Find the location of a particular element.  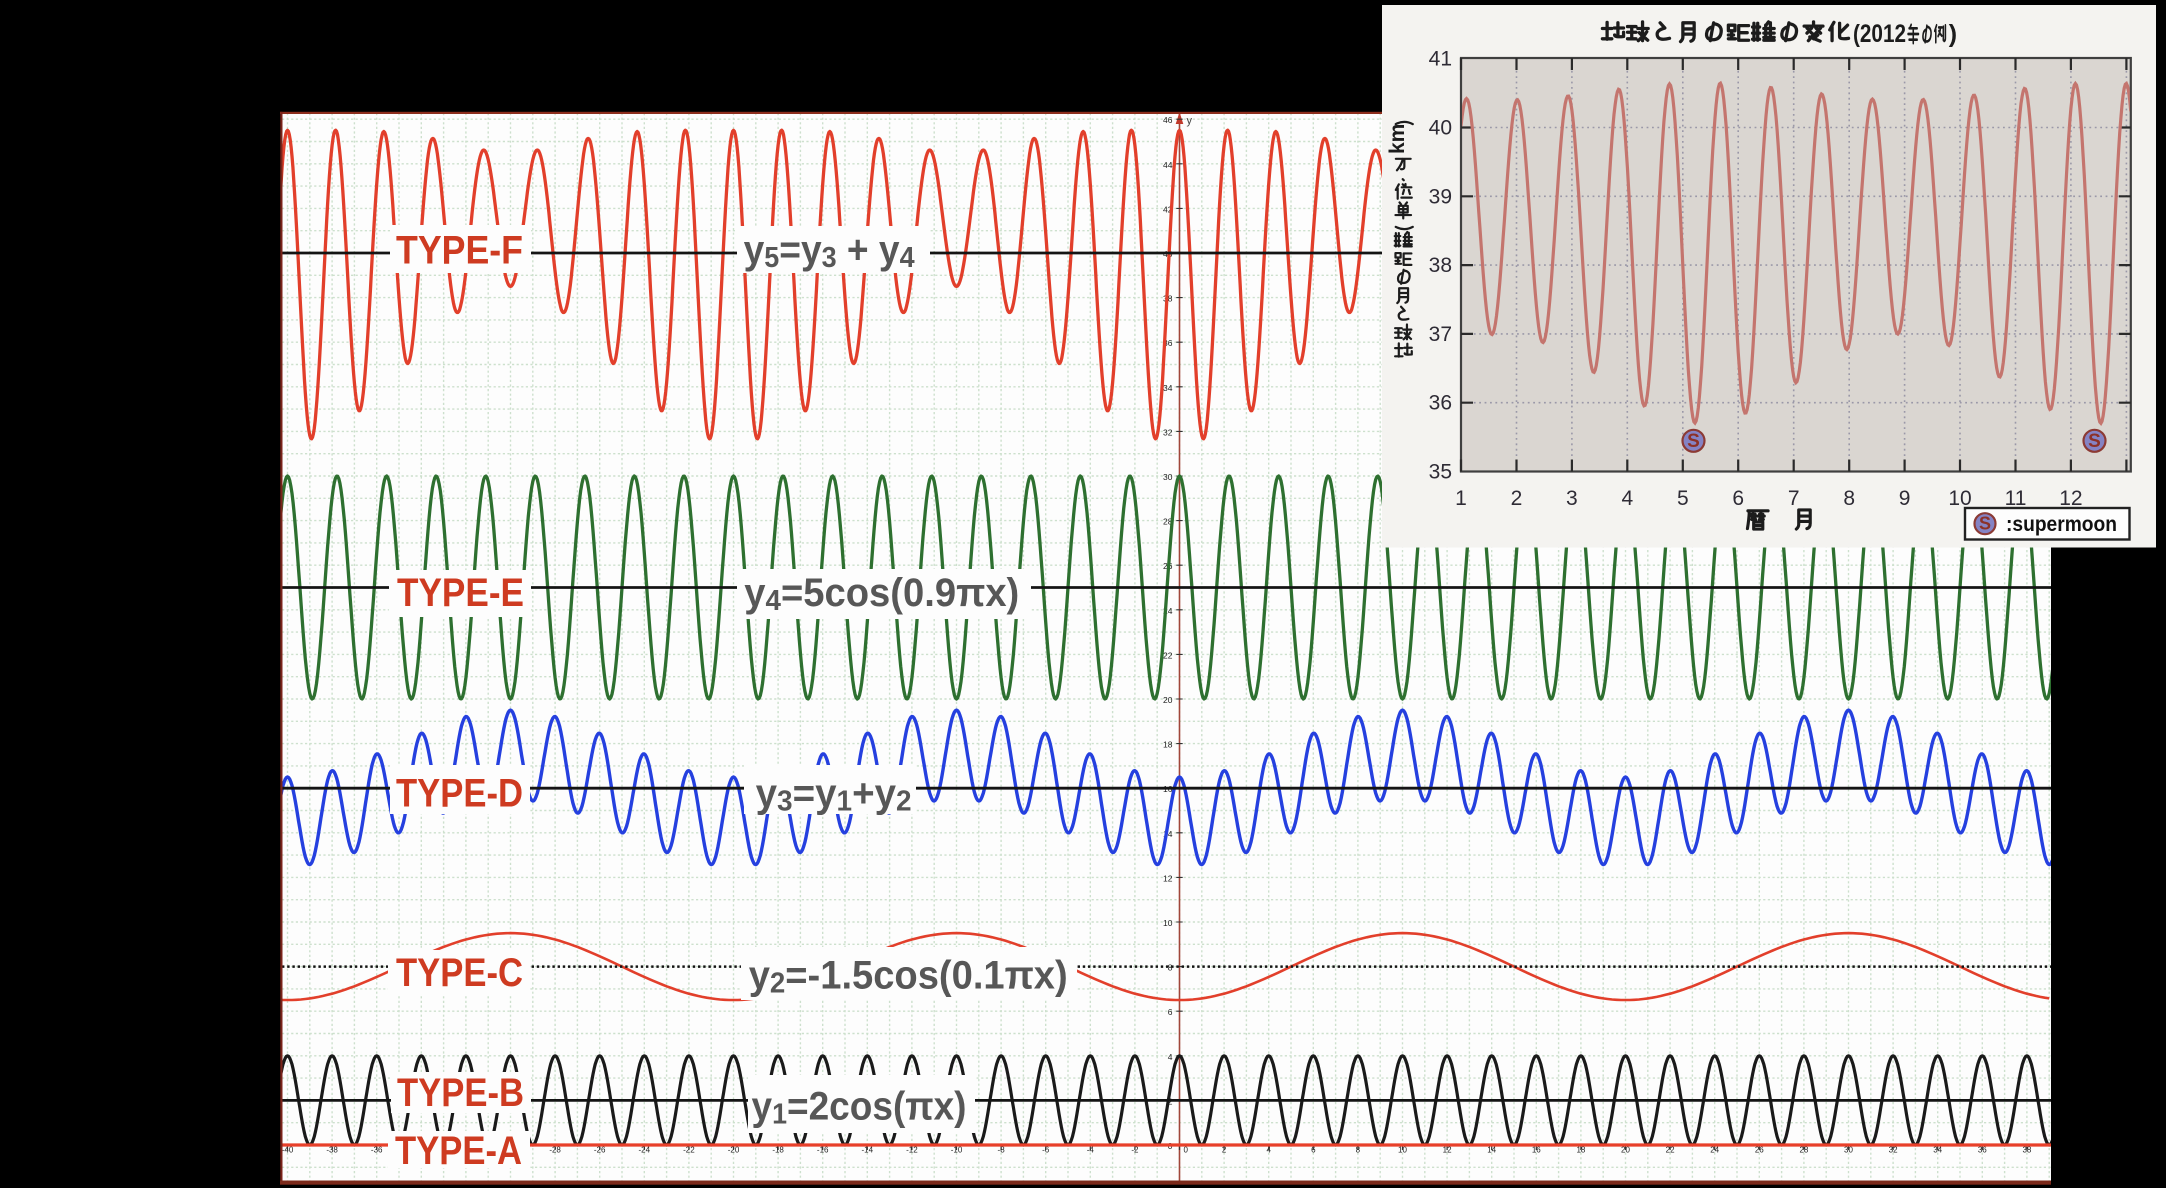

svg-text: 34 is located at coordinates (1168, 388).